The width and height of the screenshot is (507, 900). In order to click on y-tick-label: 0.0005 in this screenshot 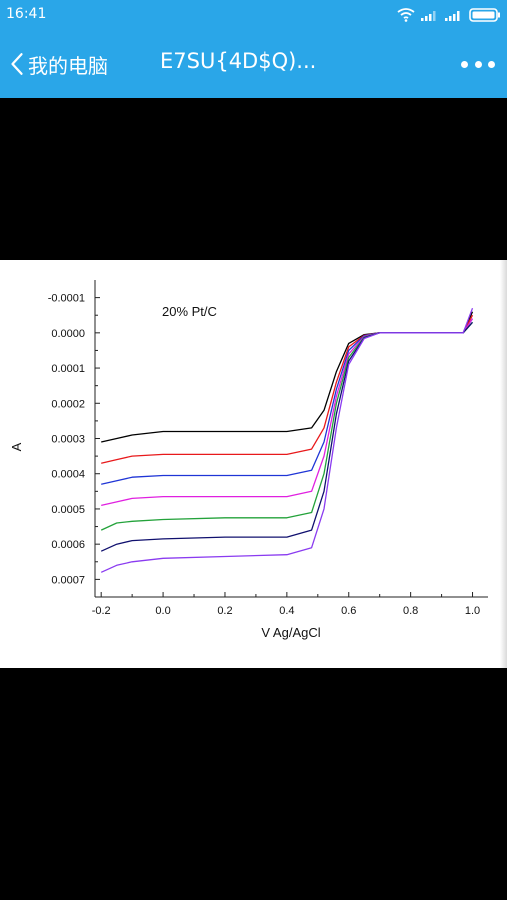, I will do `click(68, 510)`.